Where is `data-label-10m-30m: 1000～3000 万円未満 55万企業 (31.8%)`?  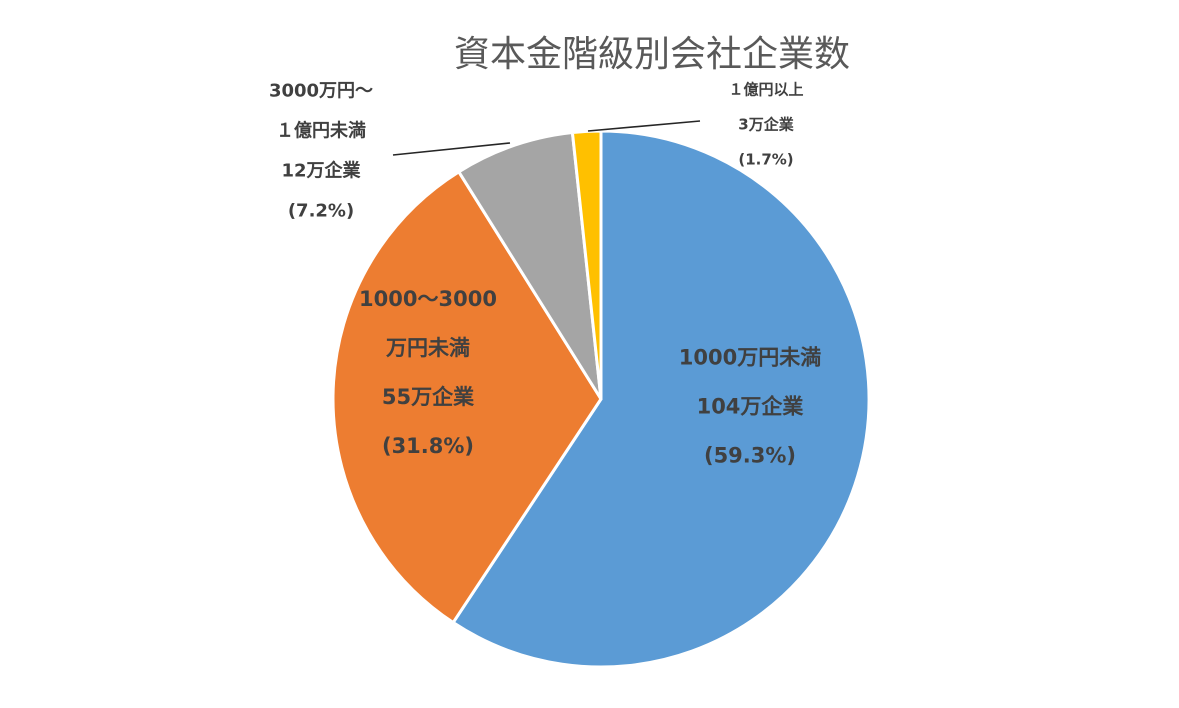 data-label-10m-30m: 1000～3000 万円未満 55万企業 (31.8%) is located at coordinates (428, 372).